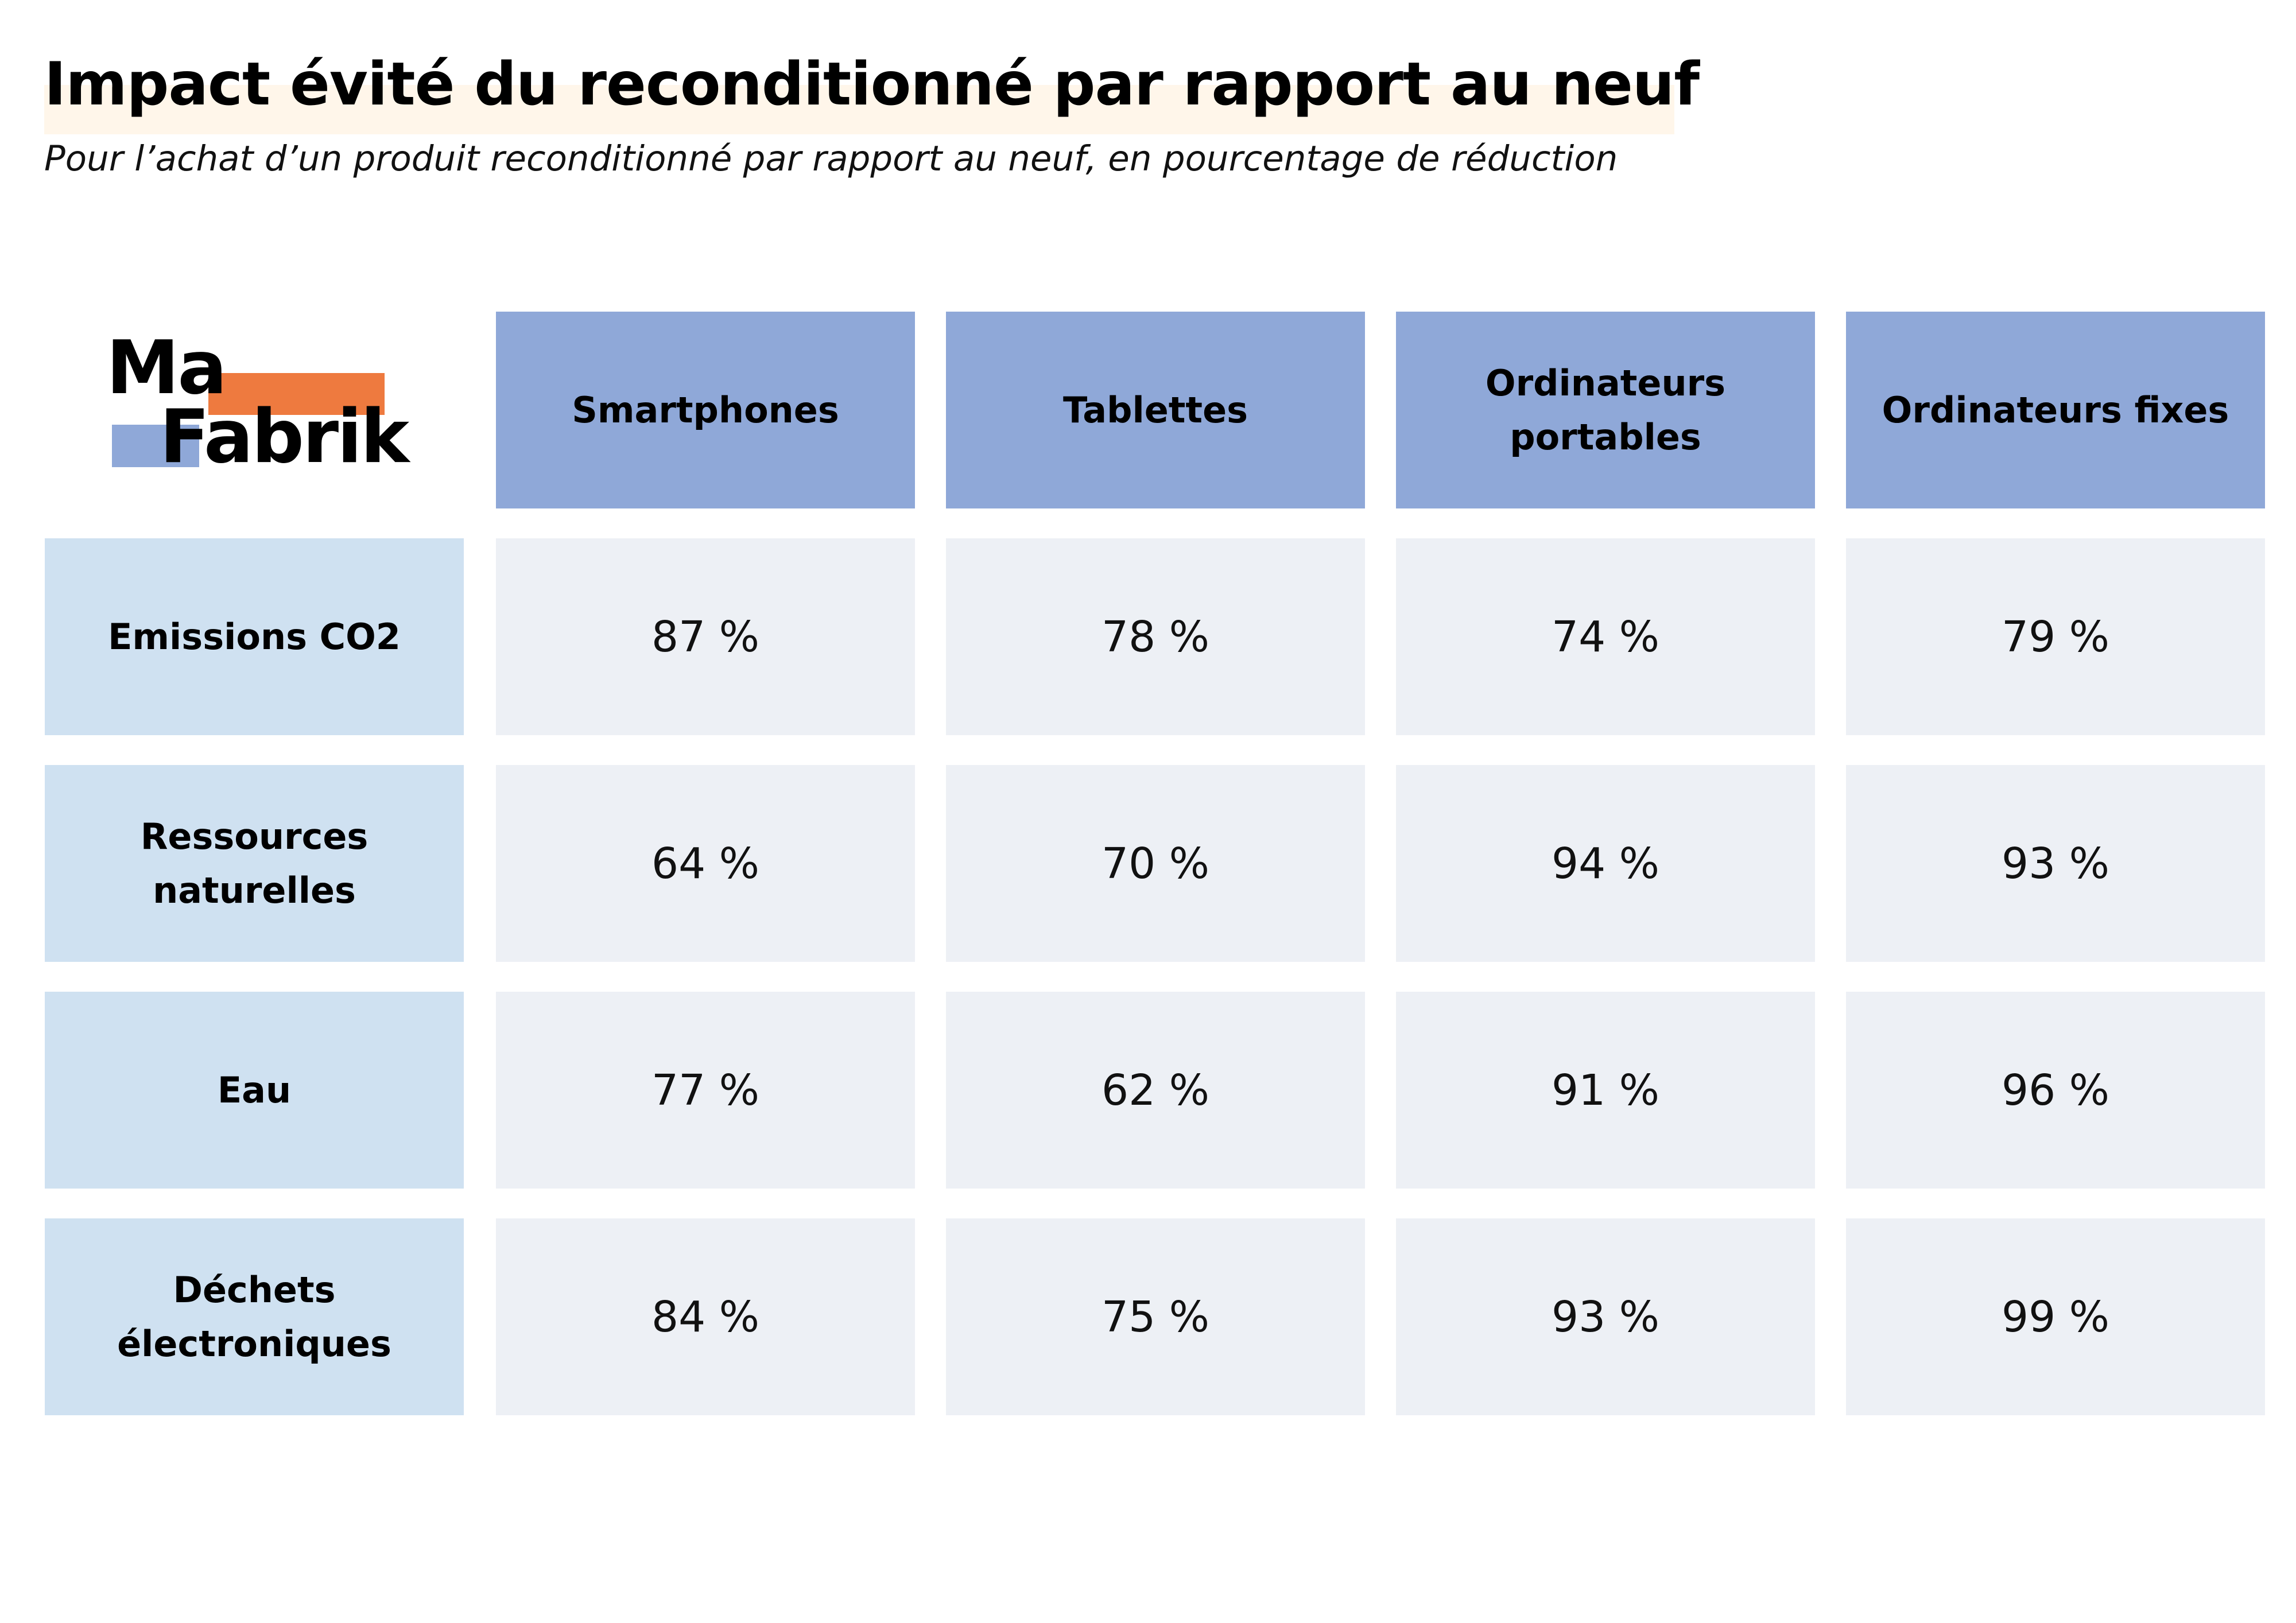 Image resolution: width=2296 pixels, height=1623 pixels. I want to click on value-cell-dechets-electroniques-tablettes: 75 %, so click(1155, 1316).